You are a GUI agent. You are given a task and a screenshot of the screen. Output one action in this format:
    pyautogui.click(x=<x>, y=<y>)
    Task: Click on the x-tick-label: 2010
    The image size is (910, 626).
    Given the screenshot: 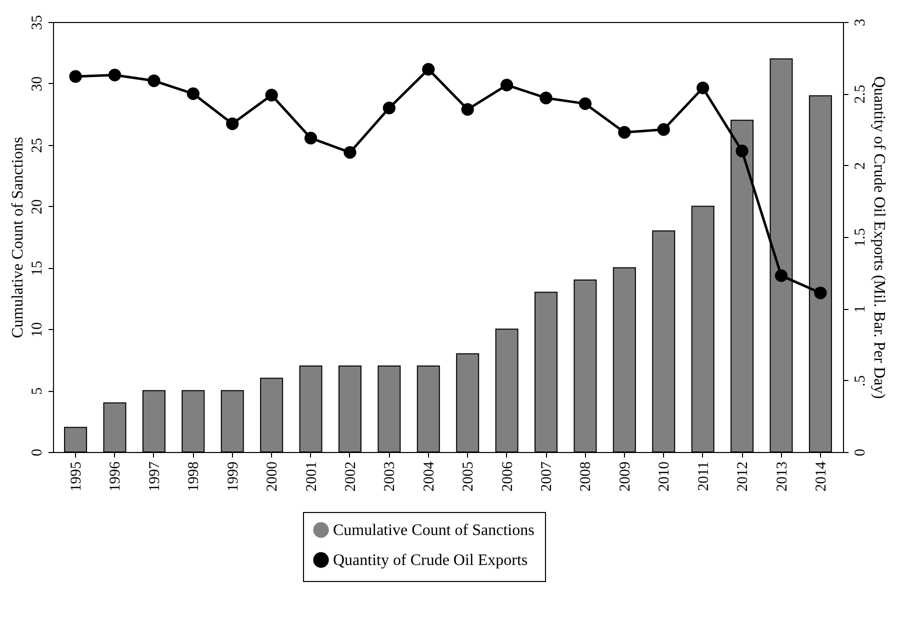 What is the action you would take?
    pyautogui.click(x=664, y=477)
    